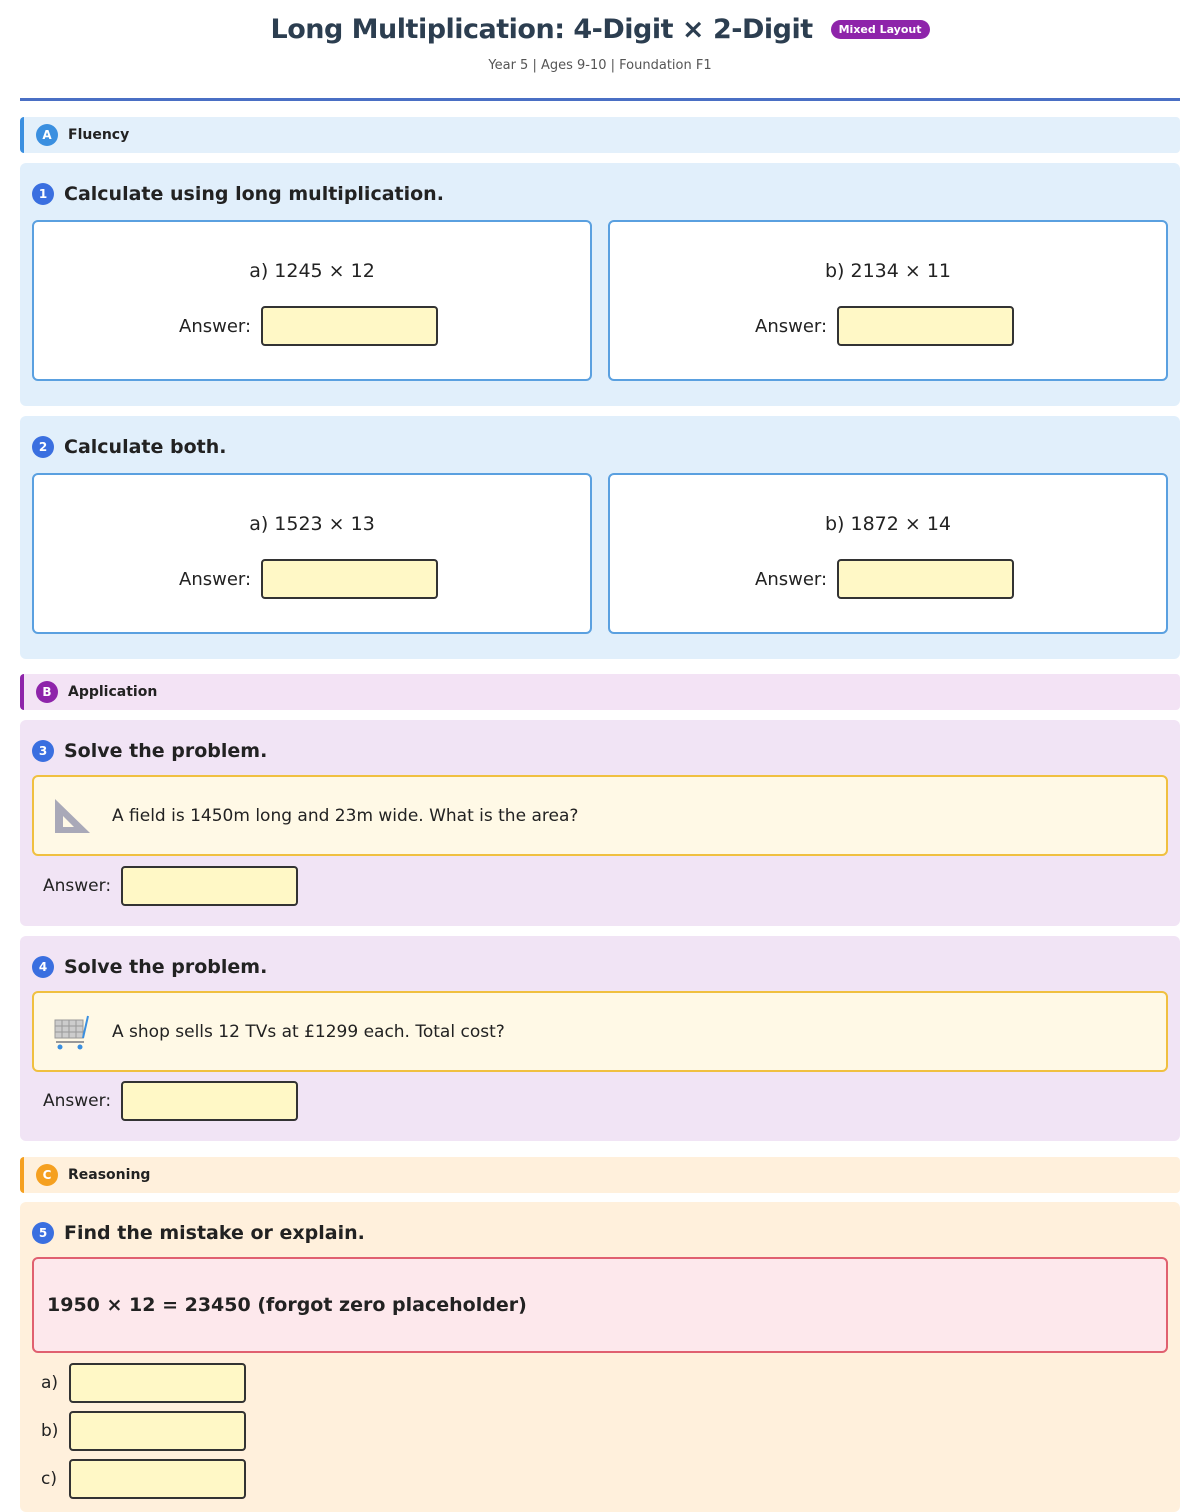 The height and width of the screenshot is (1512, 1200). What do you see at coordinates (50, 1431) in the screenshot?
I see `part-label: b)` at bounding box center [50, 1431].